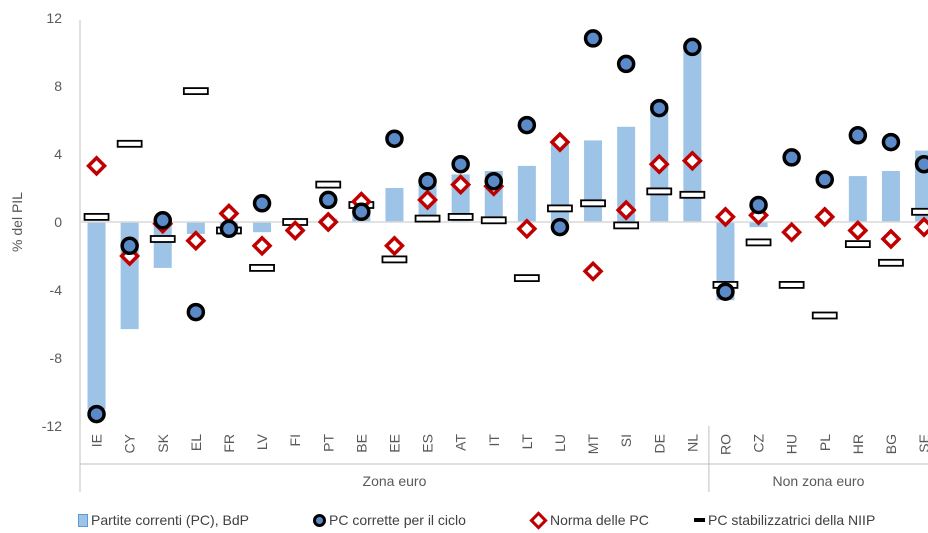 The height and width of the screenshot is (533, 928). What do you see at coordinates (699, 520) in the screenshot?
I see `dash-marker-icon` at bounding box center [699, 520].